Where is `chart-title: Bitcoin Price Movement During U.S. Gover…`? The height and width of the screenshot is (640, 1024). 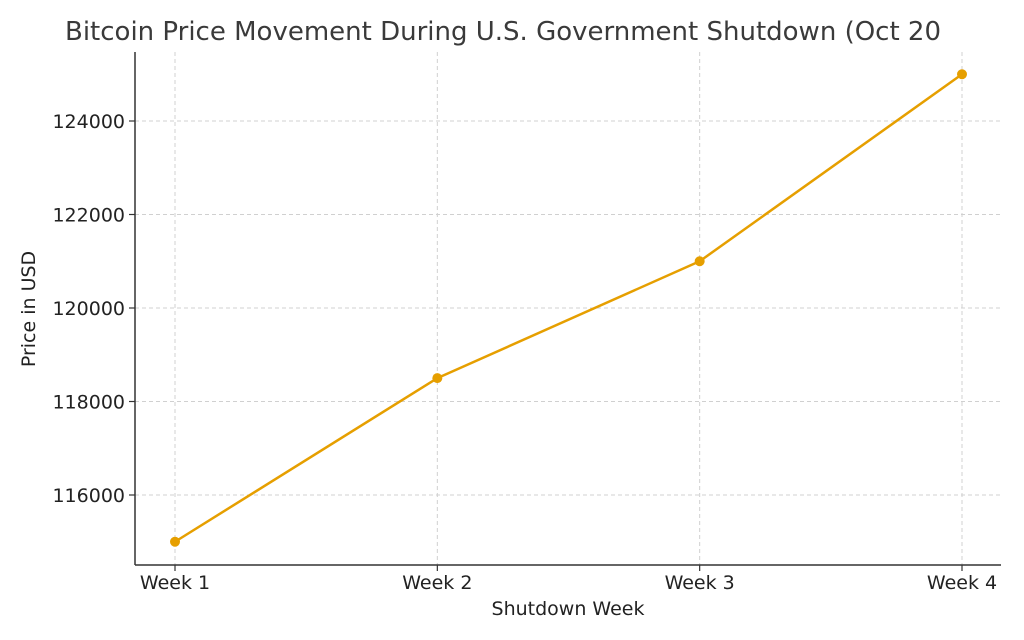
chart-title: Bitcoin Price Movement During U.S. Gover… is located at coordinates (503, 32).